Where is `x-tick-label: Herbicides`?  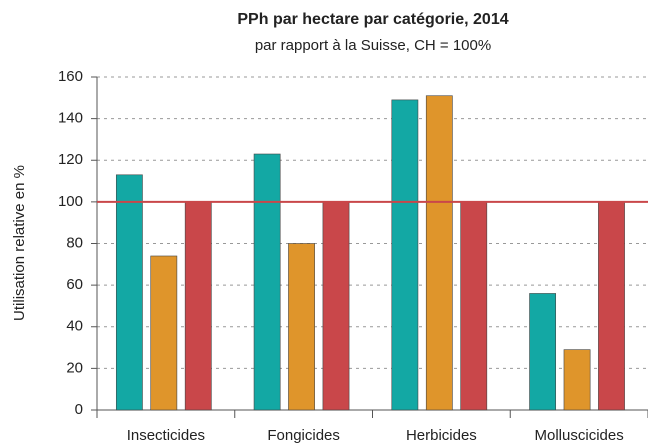 x-tick-label: Herbicides is located at coordinates (441, 435).